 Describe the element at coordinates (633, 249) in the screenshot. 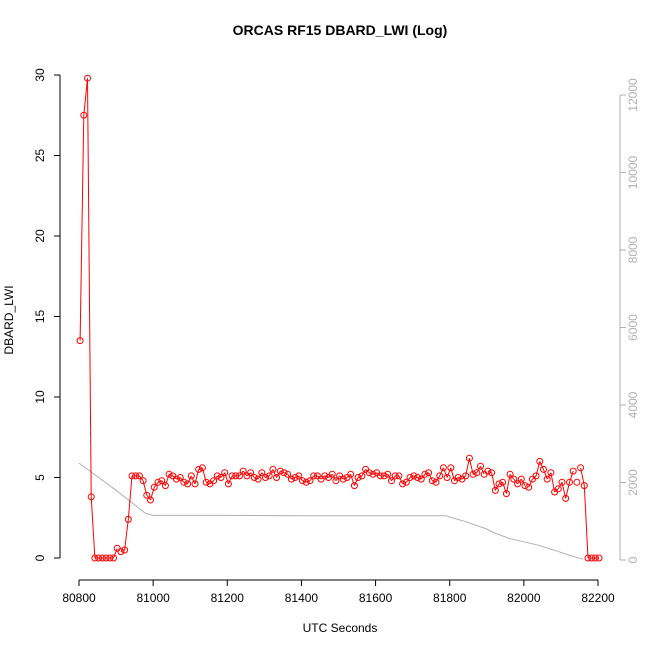

I see `y2-tick-label: 8000` at that location.